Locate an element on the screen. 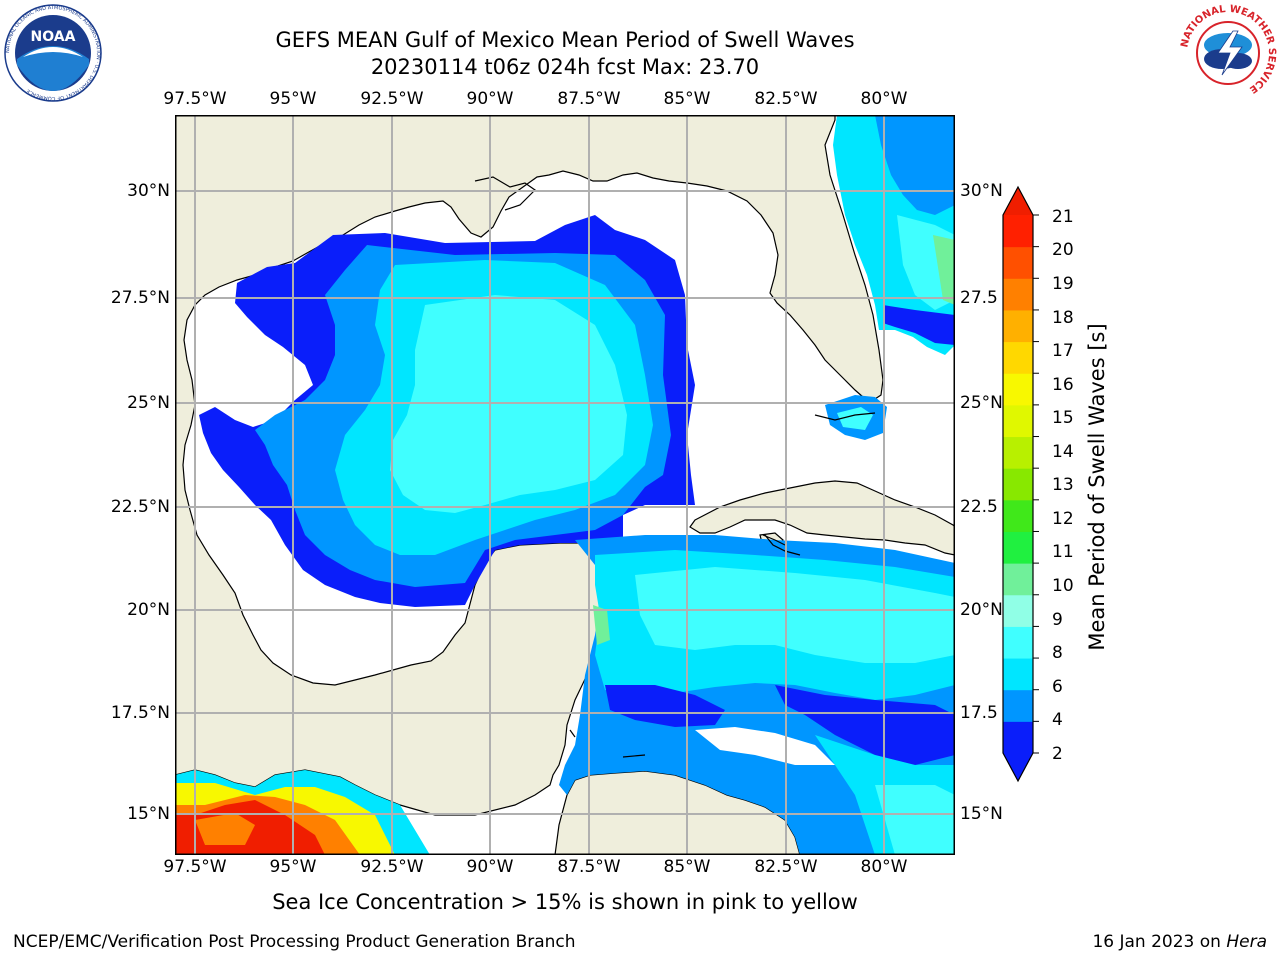 The width and height of the screenshot is (1280, 960). lat-label: 22.5°N is located at coordinates (140, 507).